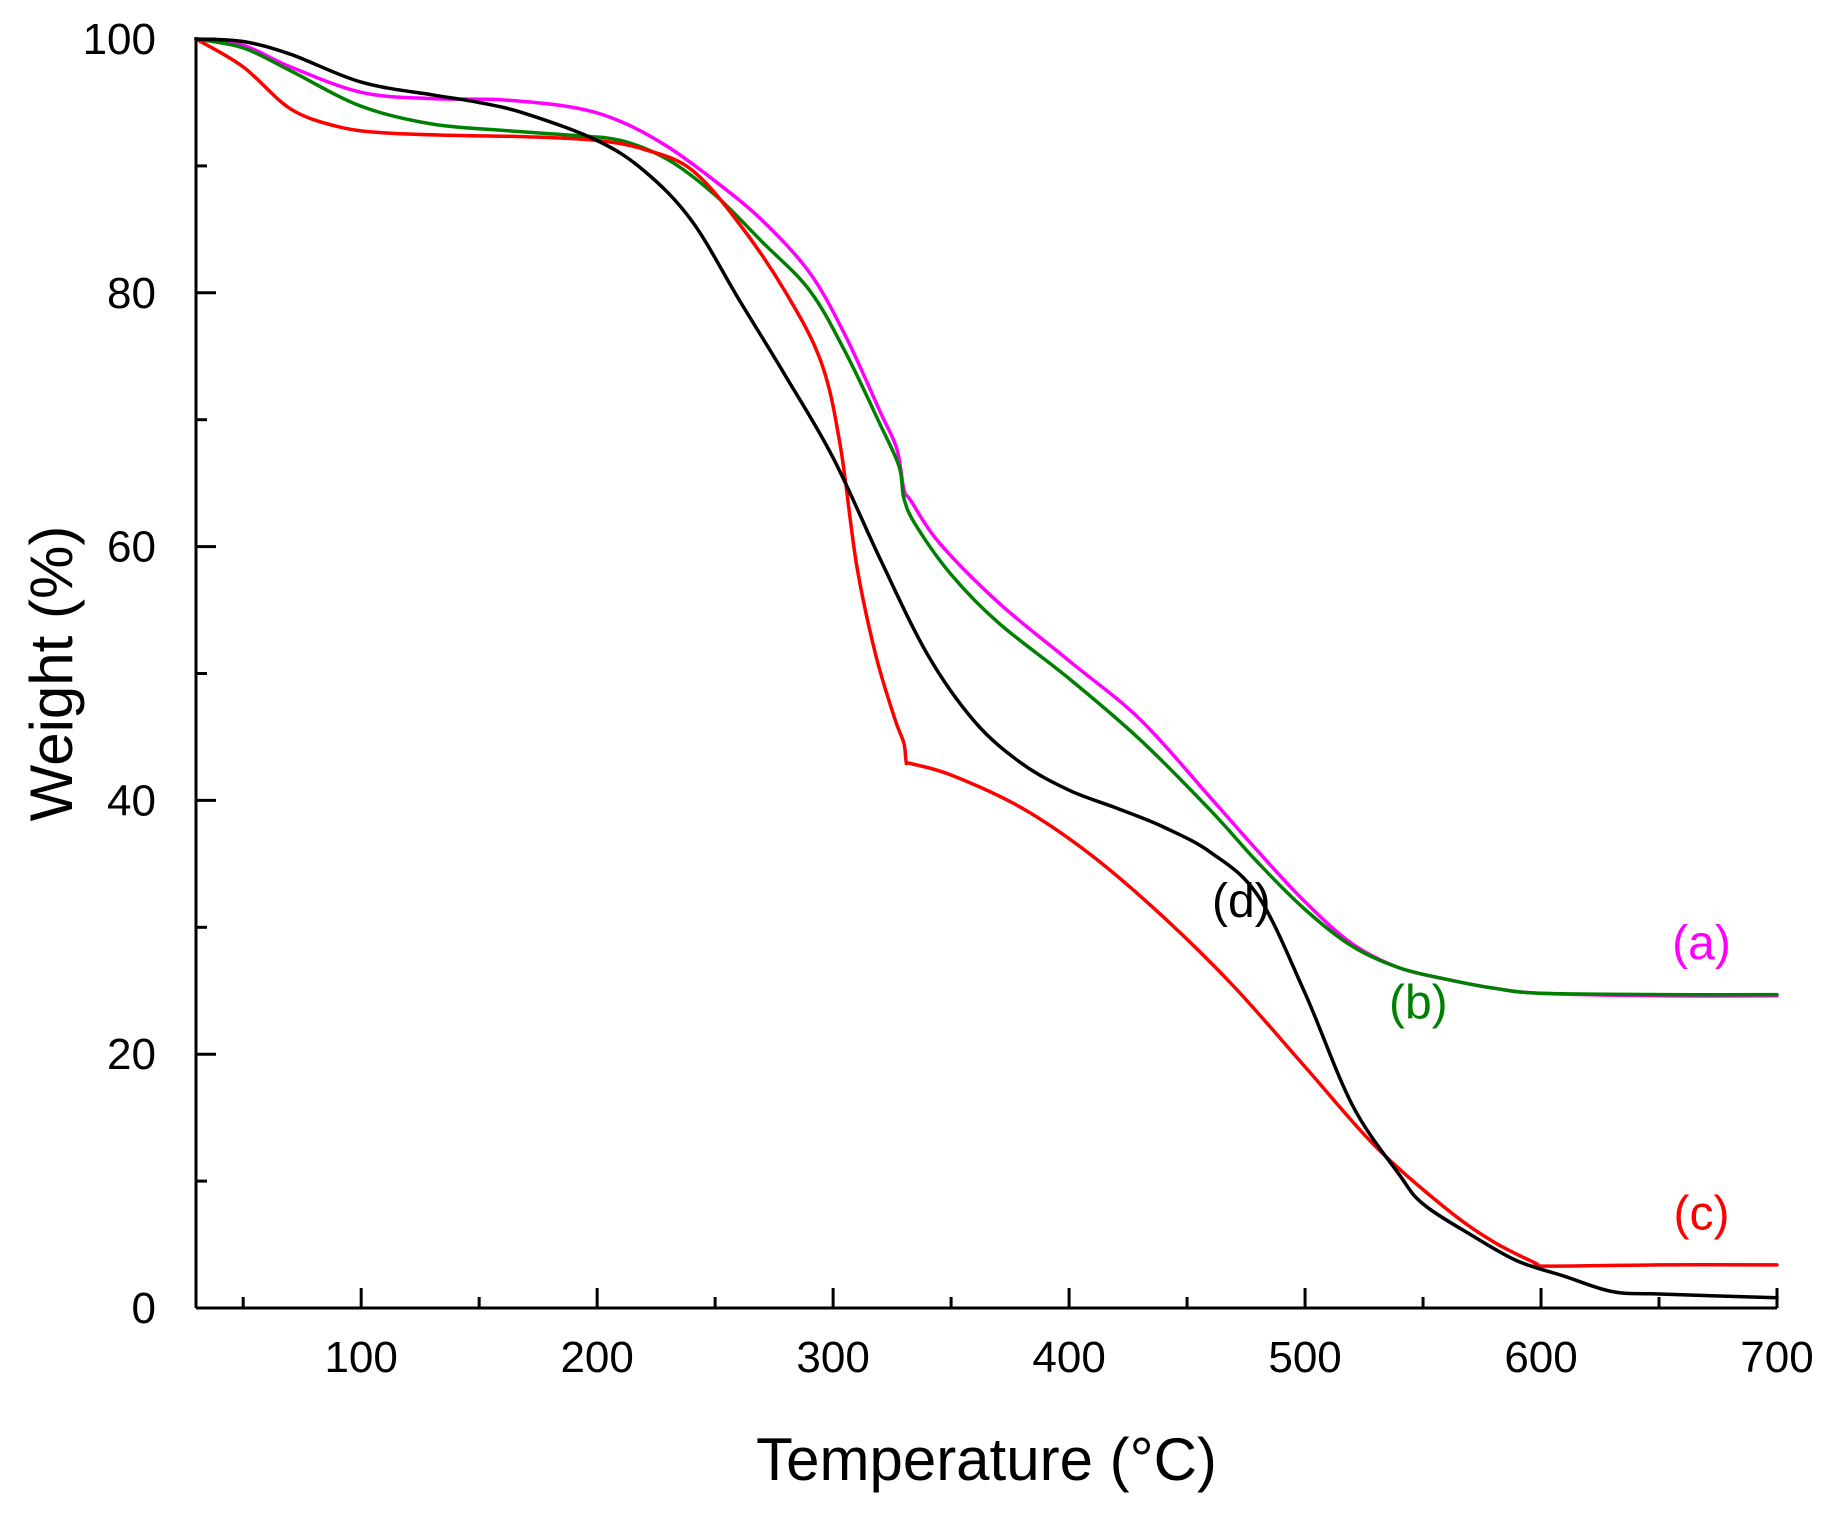 Image resolution: width=1833 pixels, height=1520 pixels. What do you see at coordinates (131, 547) in the screenshot?
I see `y-tick-label: 60` at bounding box center [131, 547].